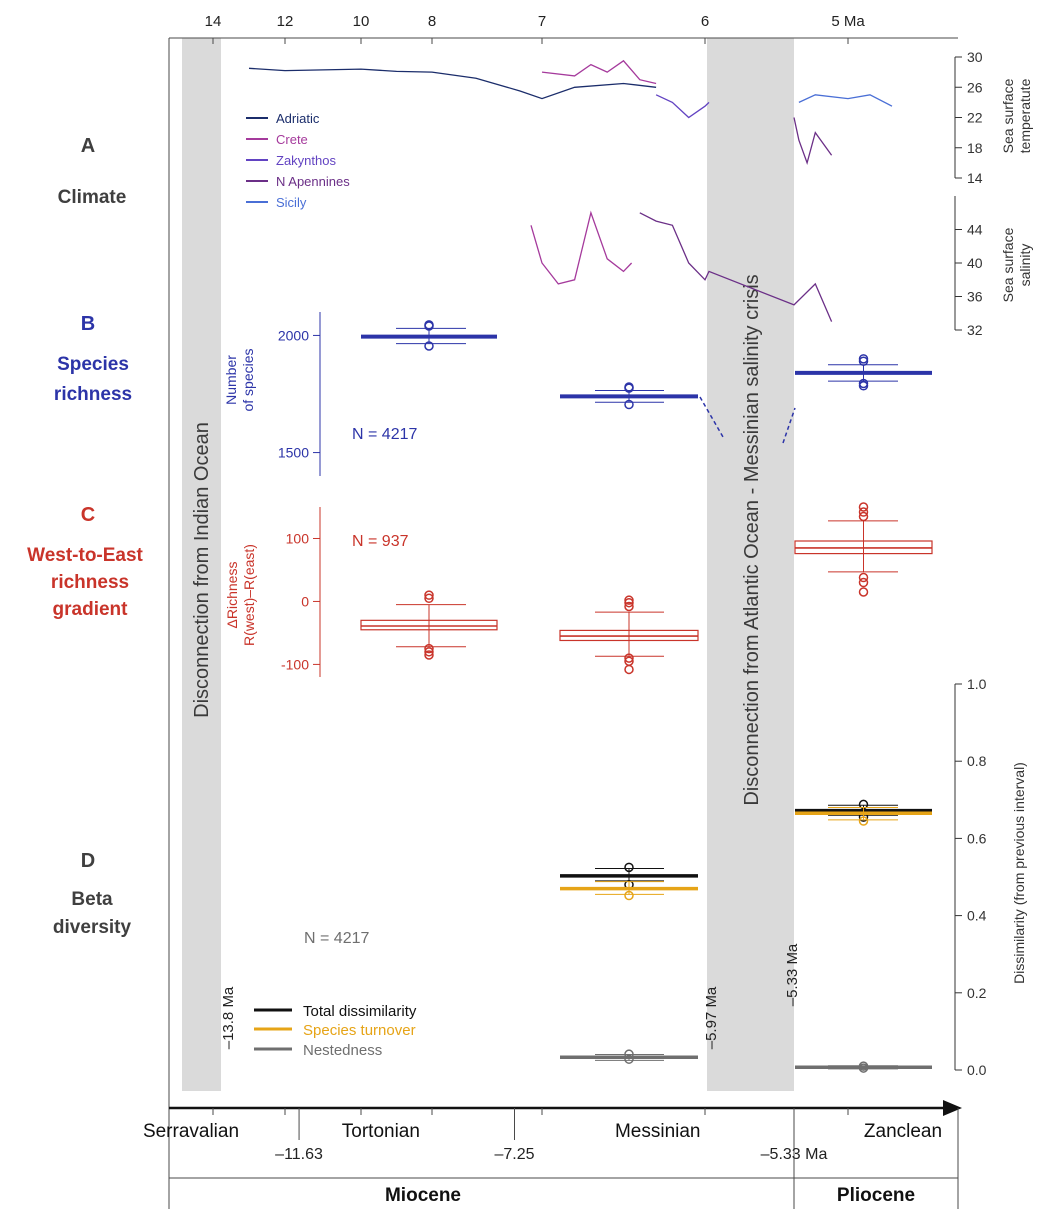  Describe the element at coordinates (876, 1195) in the screenshot. I see `epoch-pliocene: Pliocene` at that location.